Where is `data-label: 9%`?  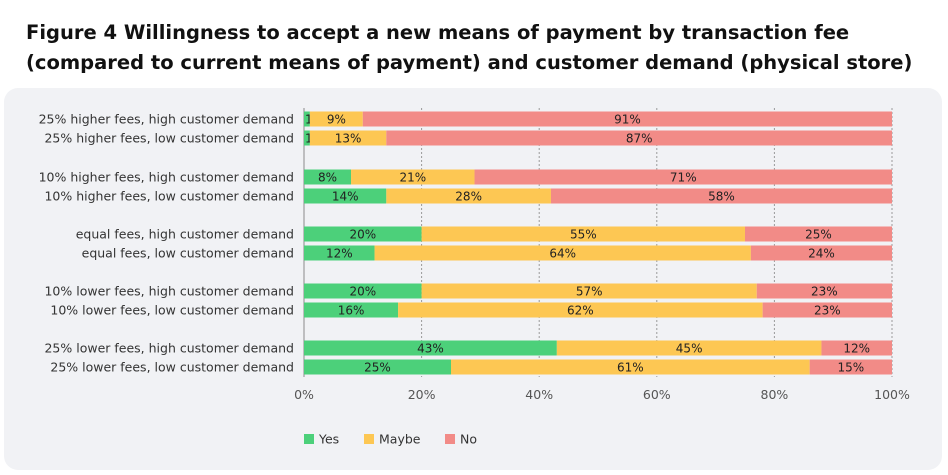 data-label: 9% is located at coordinates (336, 120).